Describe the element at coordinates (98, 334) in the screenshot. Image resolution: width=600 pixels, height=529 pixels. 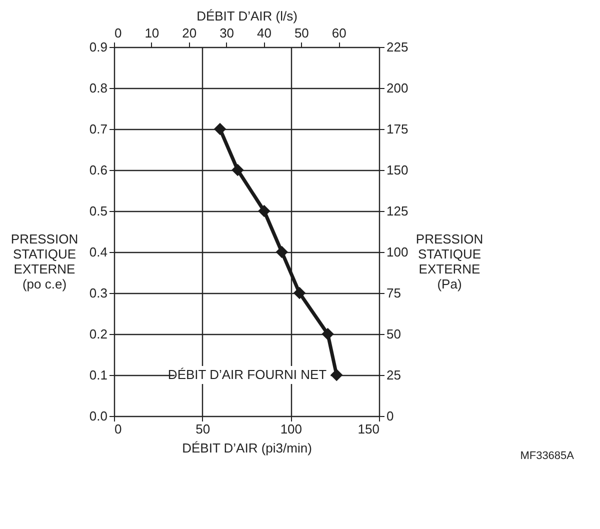
I see `y-tick-label: 0.2` at that location.